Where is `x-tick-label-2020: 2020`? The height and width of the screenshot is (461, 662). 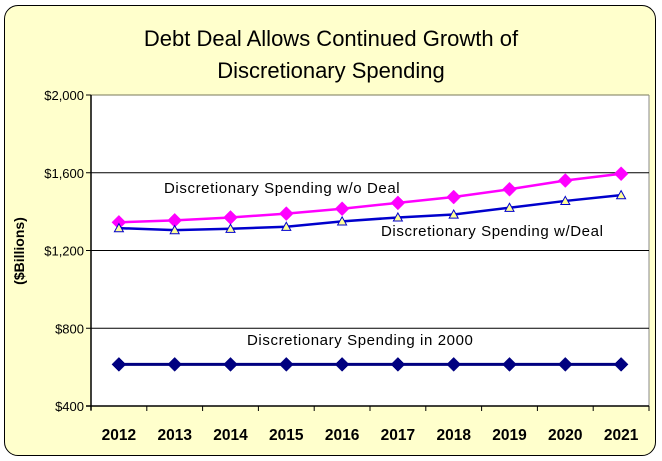
x-tick-label-2020: 2020 is located at coordinates (565, 435).